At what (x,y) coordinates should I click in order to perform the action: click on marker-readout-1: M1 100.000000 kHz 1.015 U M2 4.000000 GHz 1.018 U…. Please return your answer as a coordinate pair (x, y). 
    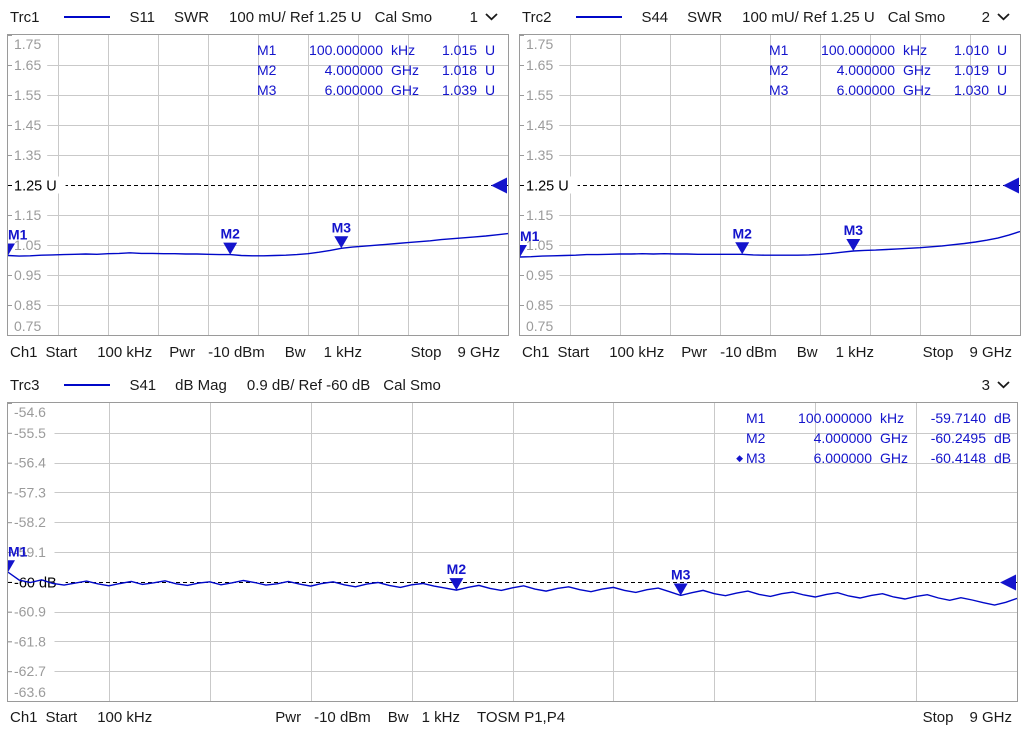
    Looking at the image, I should click on (373, 70).